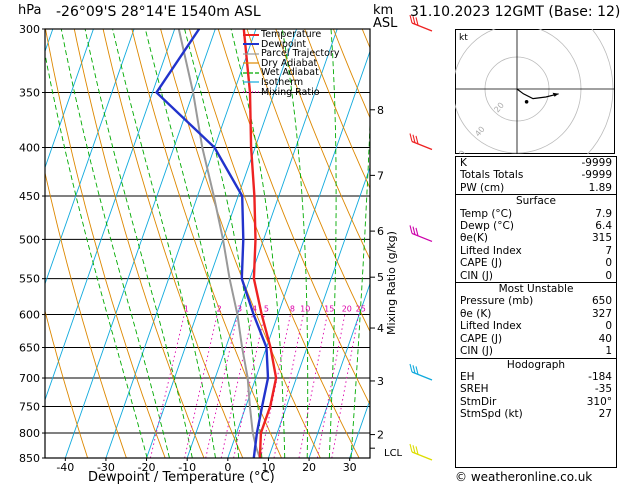 The width and height of the screenshot is (629, 486). I want to click on section-title: Most Unstable, so click(536, 289).